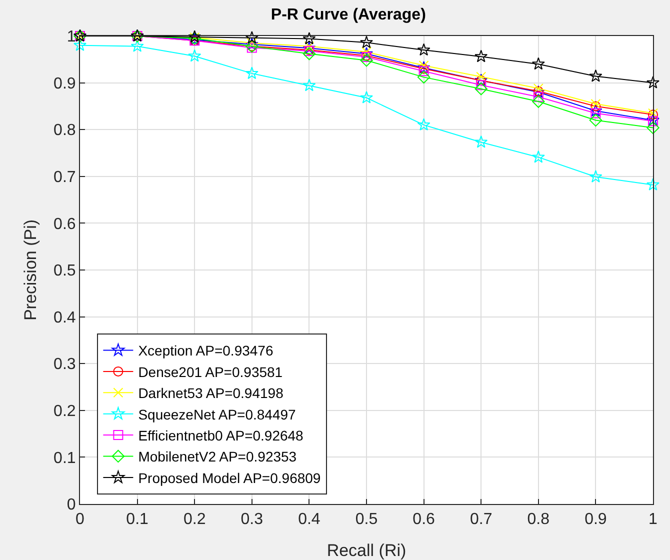 The height and width of the screenshot is (560, 670). What do you see at coordinates (65, 317) in the screenshot?
I see `y-tick-label: 0.4` at bounding box center [65, 317].